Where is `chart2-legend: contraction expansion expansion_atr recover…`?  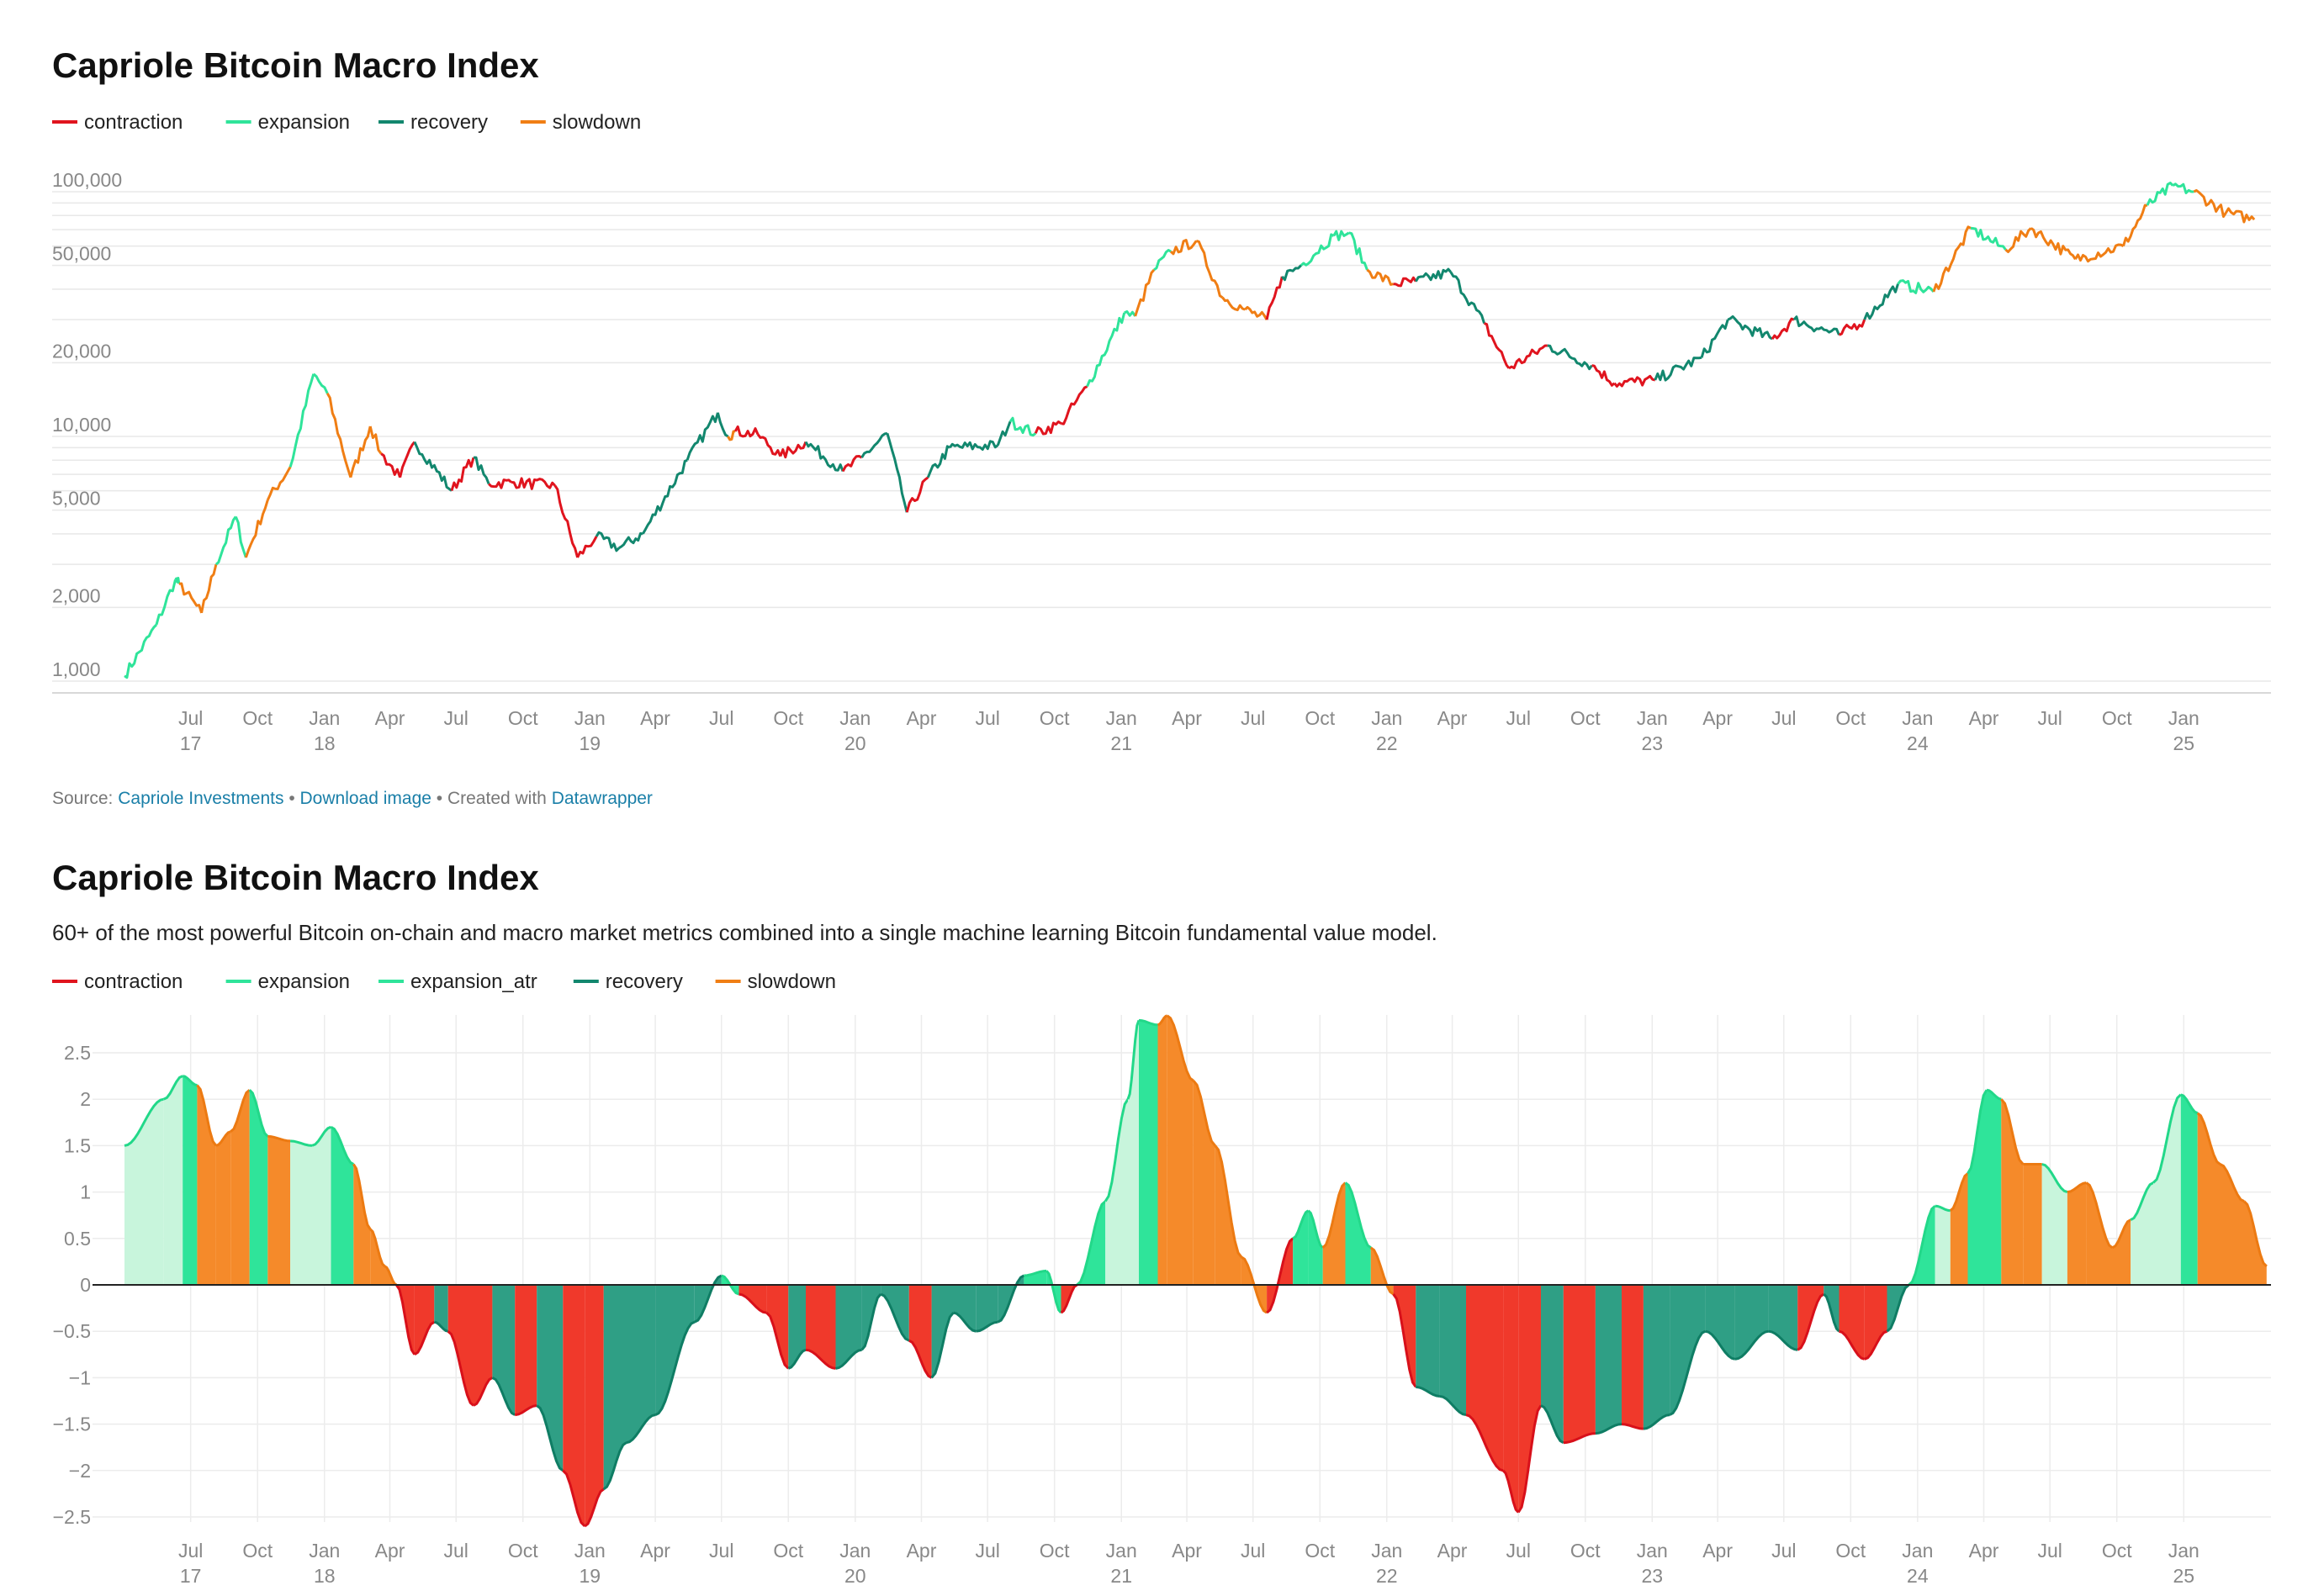
chart2-legend: contraction expansion expansion_atr recover… is located at coordinates (444, 981).